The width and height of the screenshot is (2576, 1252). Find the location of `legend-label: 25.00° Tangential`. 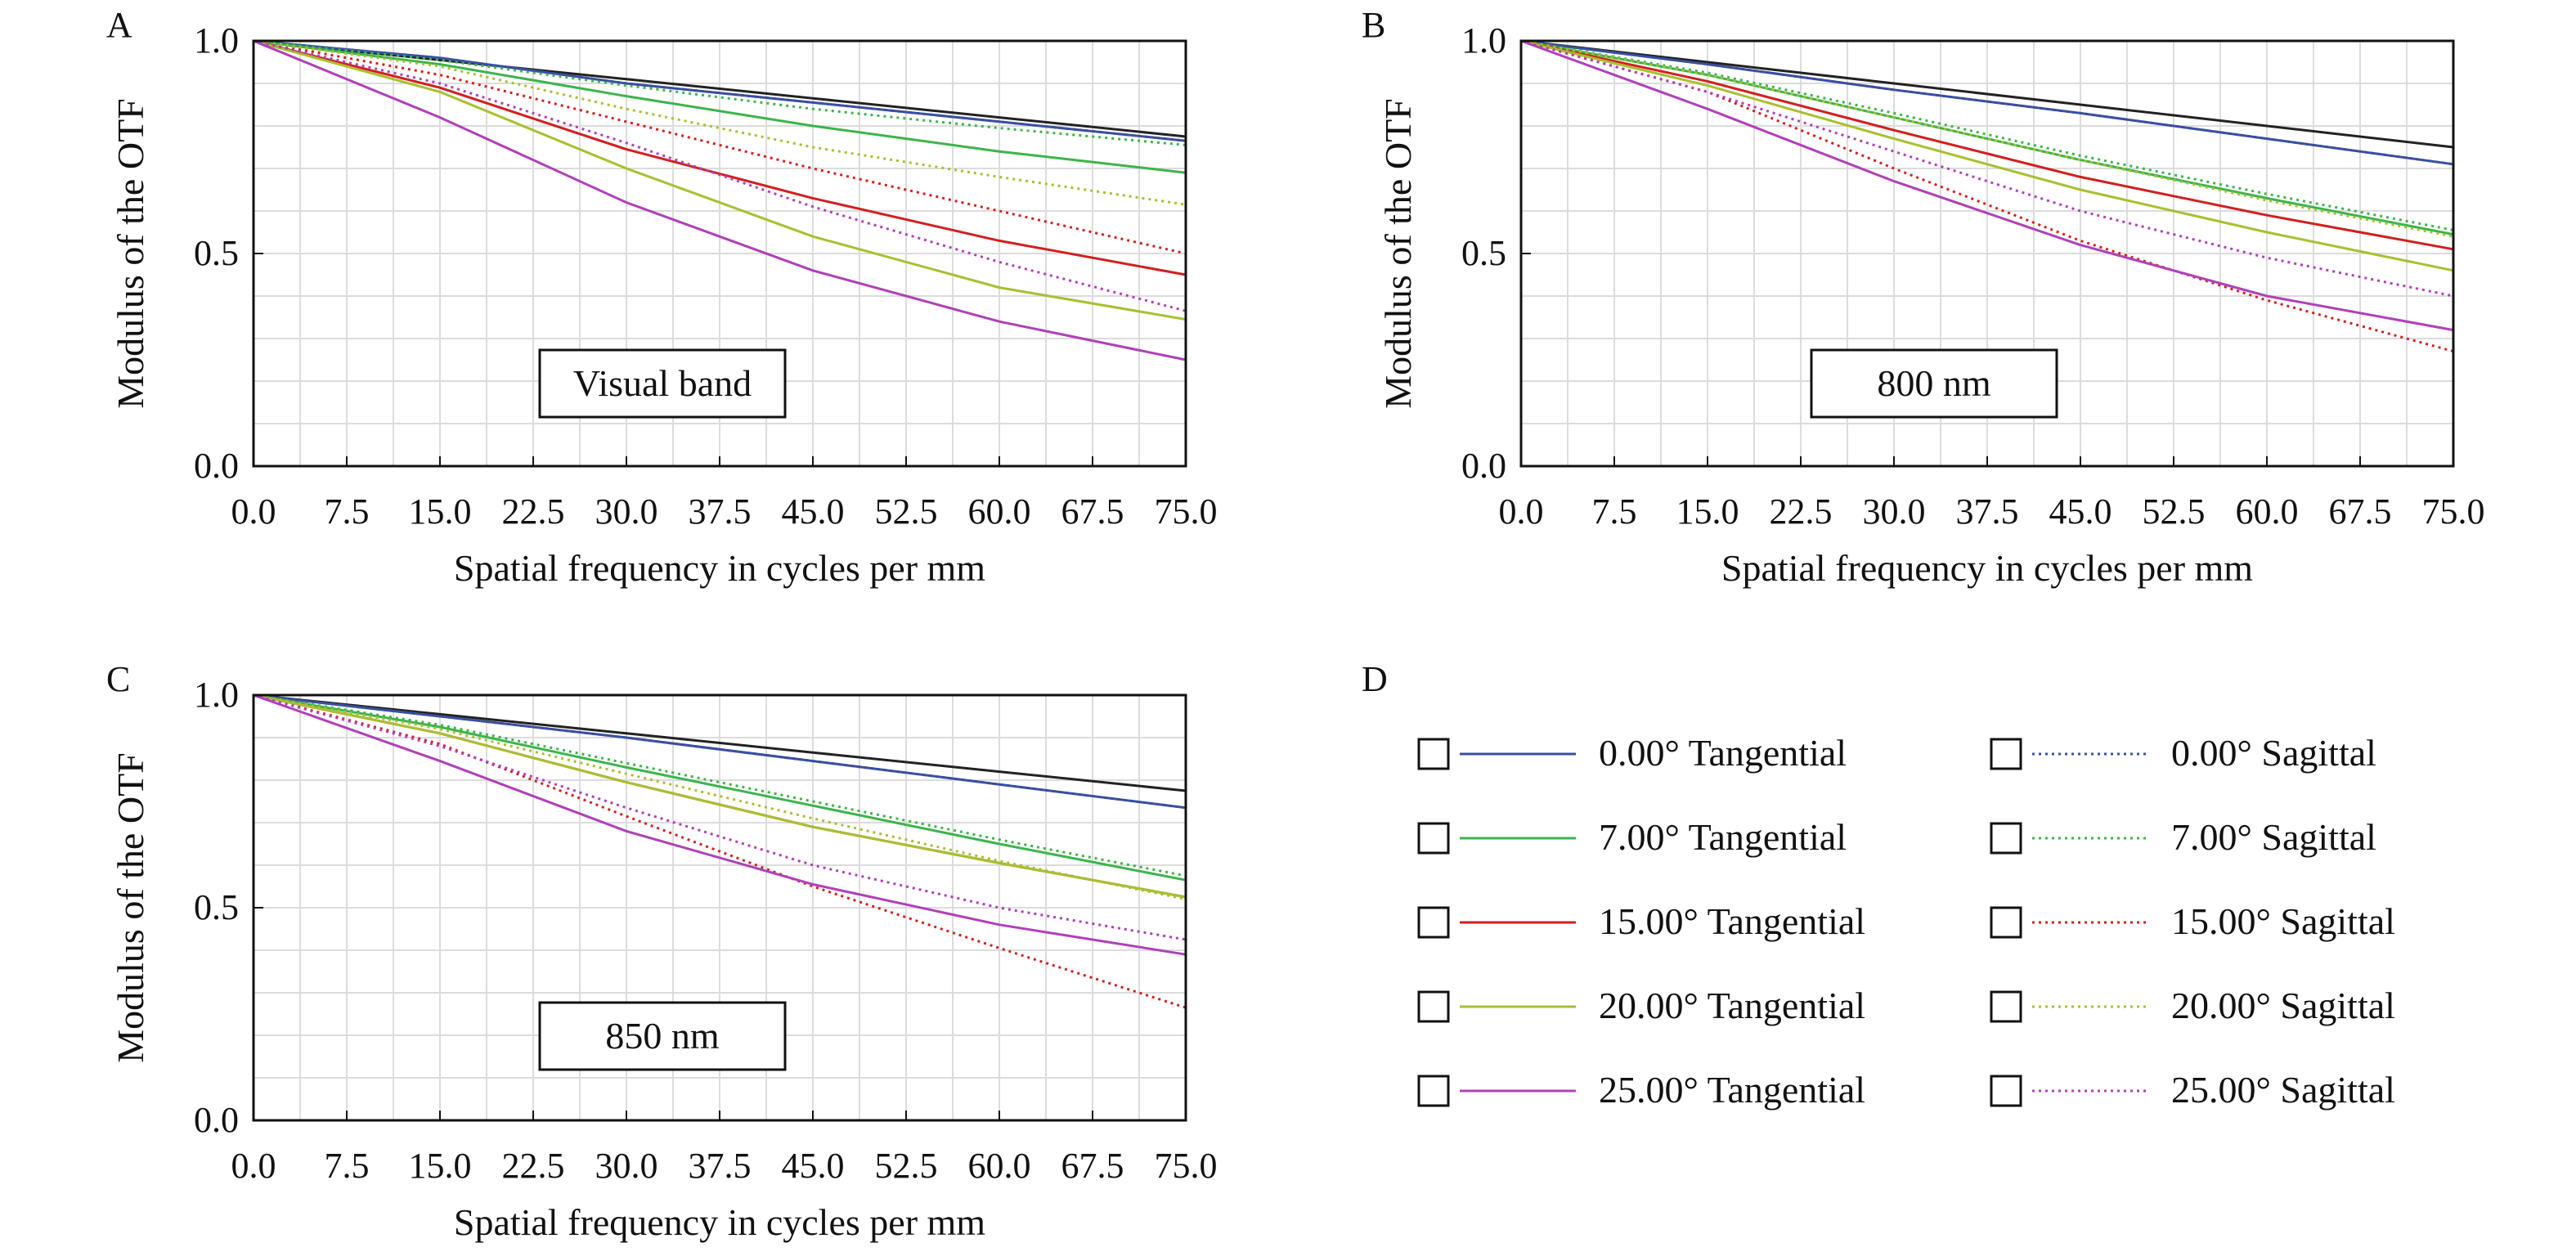

legend-label: 25.00° Tangential is located at coordinates (1732, 1090).